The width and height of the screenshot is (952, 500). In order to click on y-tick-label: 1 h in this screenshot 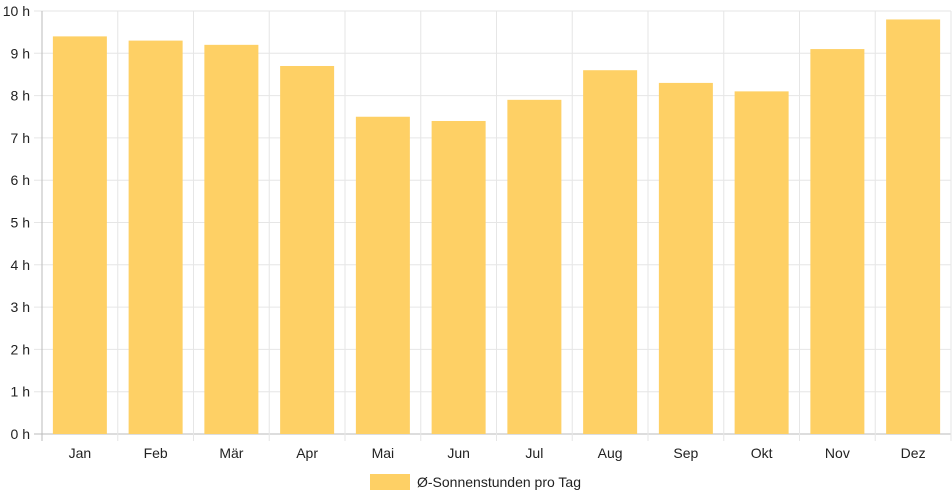, I will do `click(20, 392)`.